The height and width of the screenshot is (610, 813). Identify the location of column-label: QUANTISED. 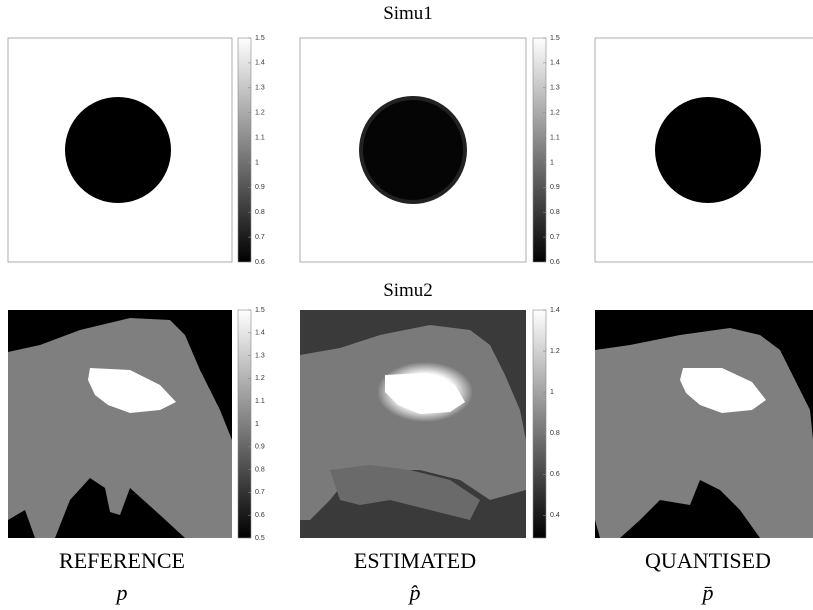
(708, 560).